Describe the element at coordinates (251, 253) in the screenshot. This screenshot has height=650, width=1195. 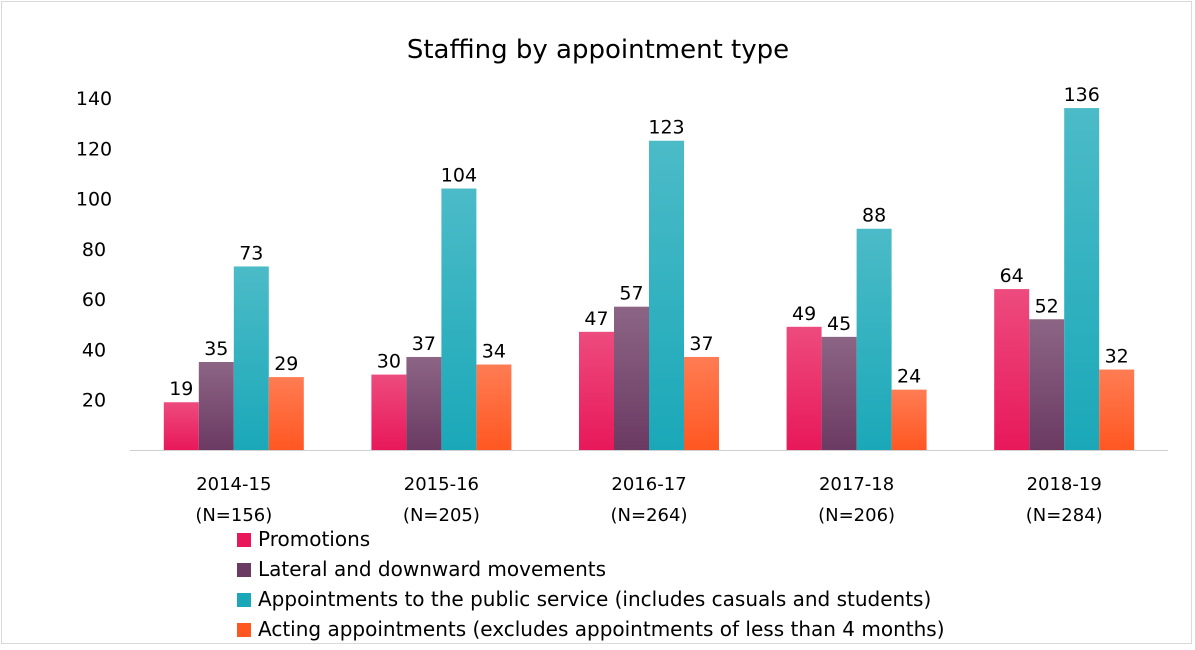
I see `data-label: 73` at that location.